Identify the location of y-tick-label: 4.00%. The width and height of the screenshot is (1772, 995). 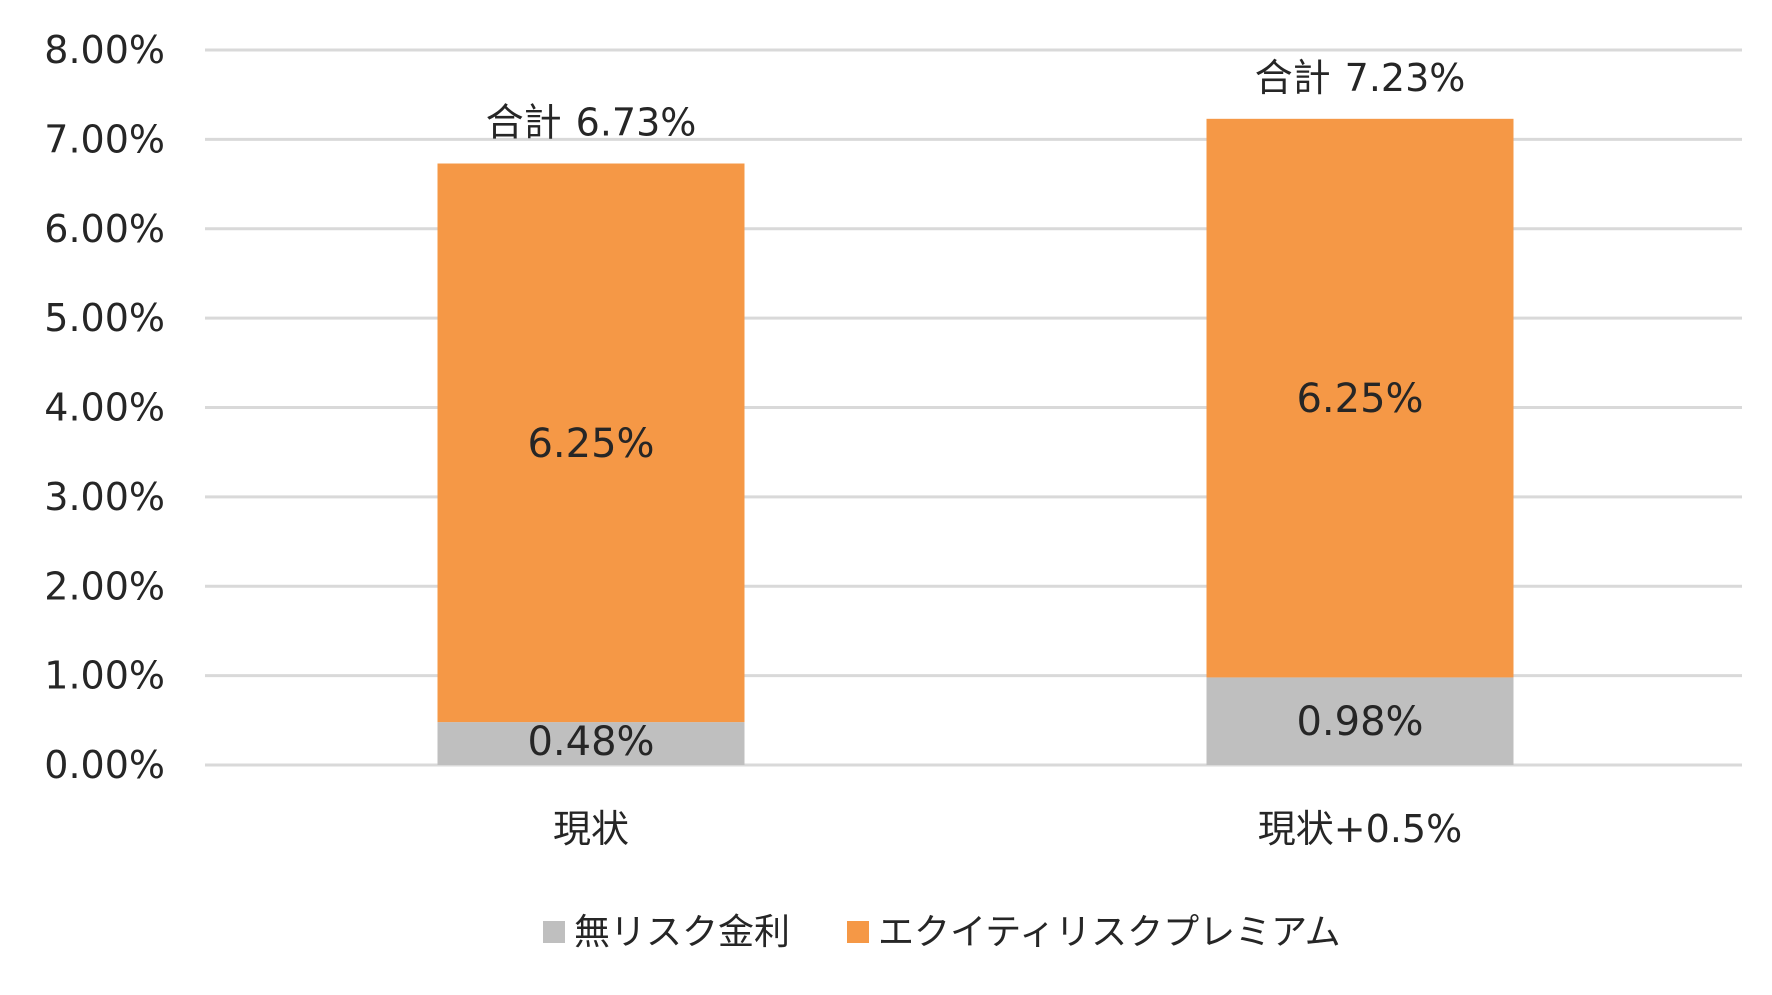
(104, 408).